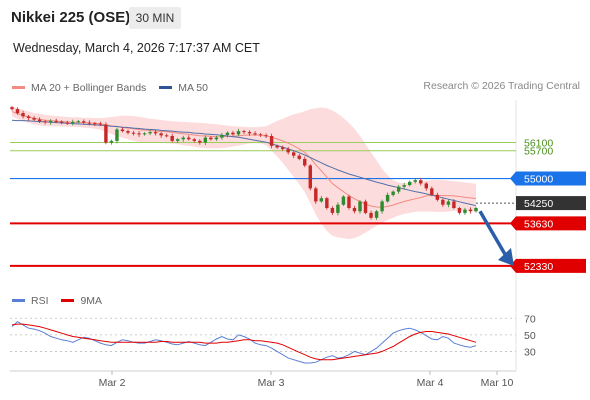  What do you see at coordinates (530, 336) in the screenshot?
I see `rsi-tick-50: 50` at bounding box center [530, 336].